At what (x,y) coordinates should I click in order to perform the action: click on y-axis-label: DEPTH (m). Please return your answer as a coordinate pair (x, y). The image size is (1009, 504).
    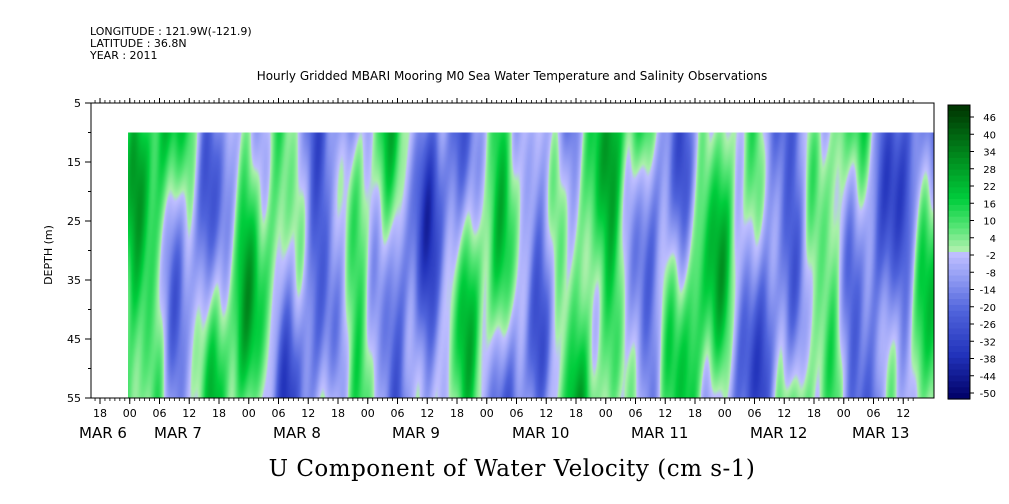
    Looking at the image, I should click on (48, 255).